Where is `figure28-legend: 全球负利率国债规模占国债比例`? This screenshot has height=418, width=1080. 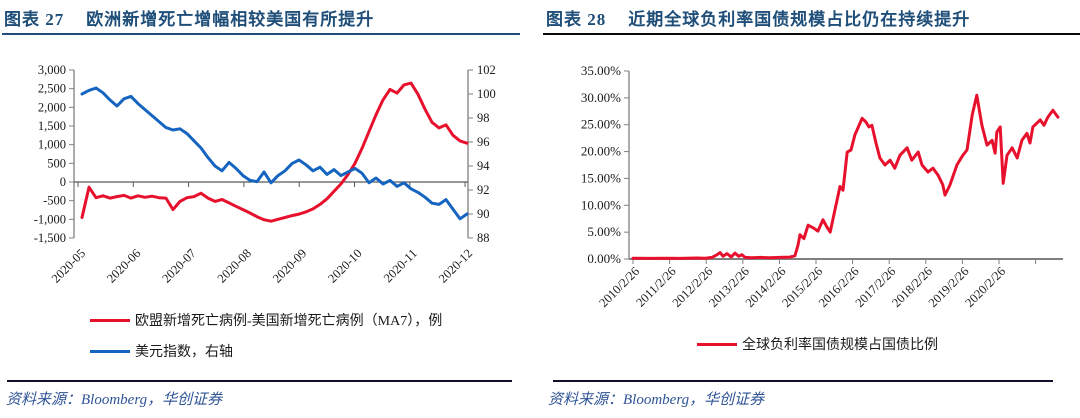
figure28-legend: 全球负利率国债规模占国债比例 is located at coordinates (817, 344).